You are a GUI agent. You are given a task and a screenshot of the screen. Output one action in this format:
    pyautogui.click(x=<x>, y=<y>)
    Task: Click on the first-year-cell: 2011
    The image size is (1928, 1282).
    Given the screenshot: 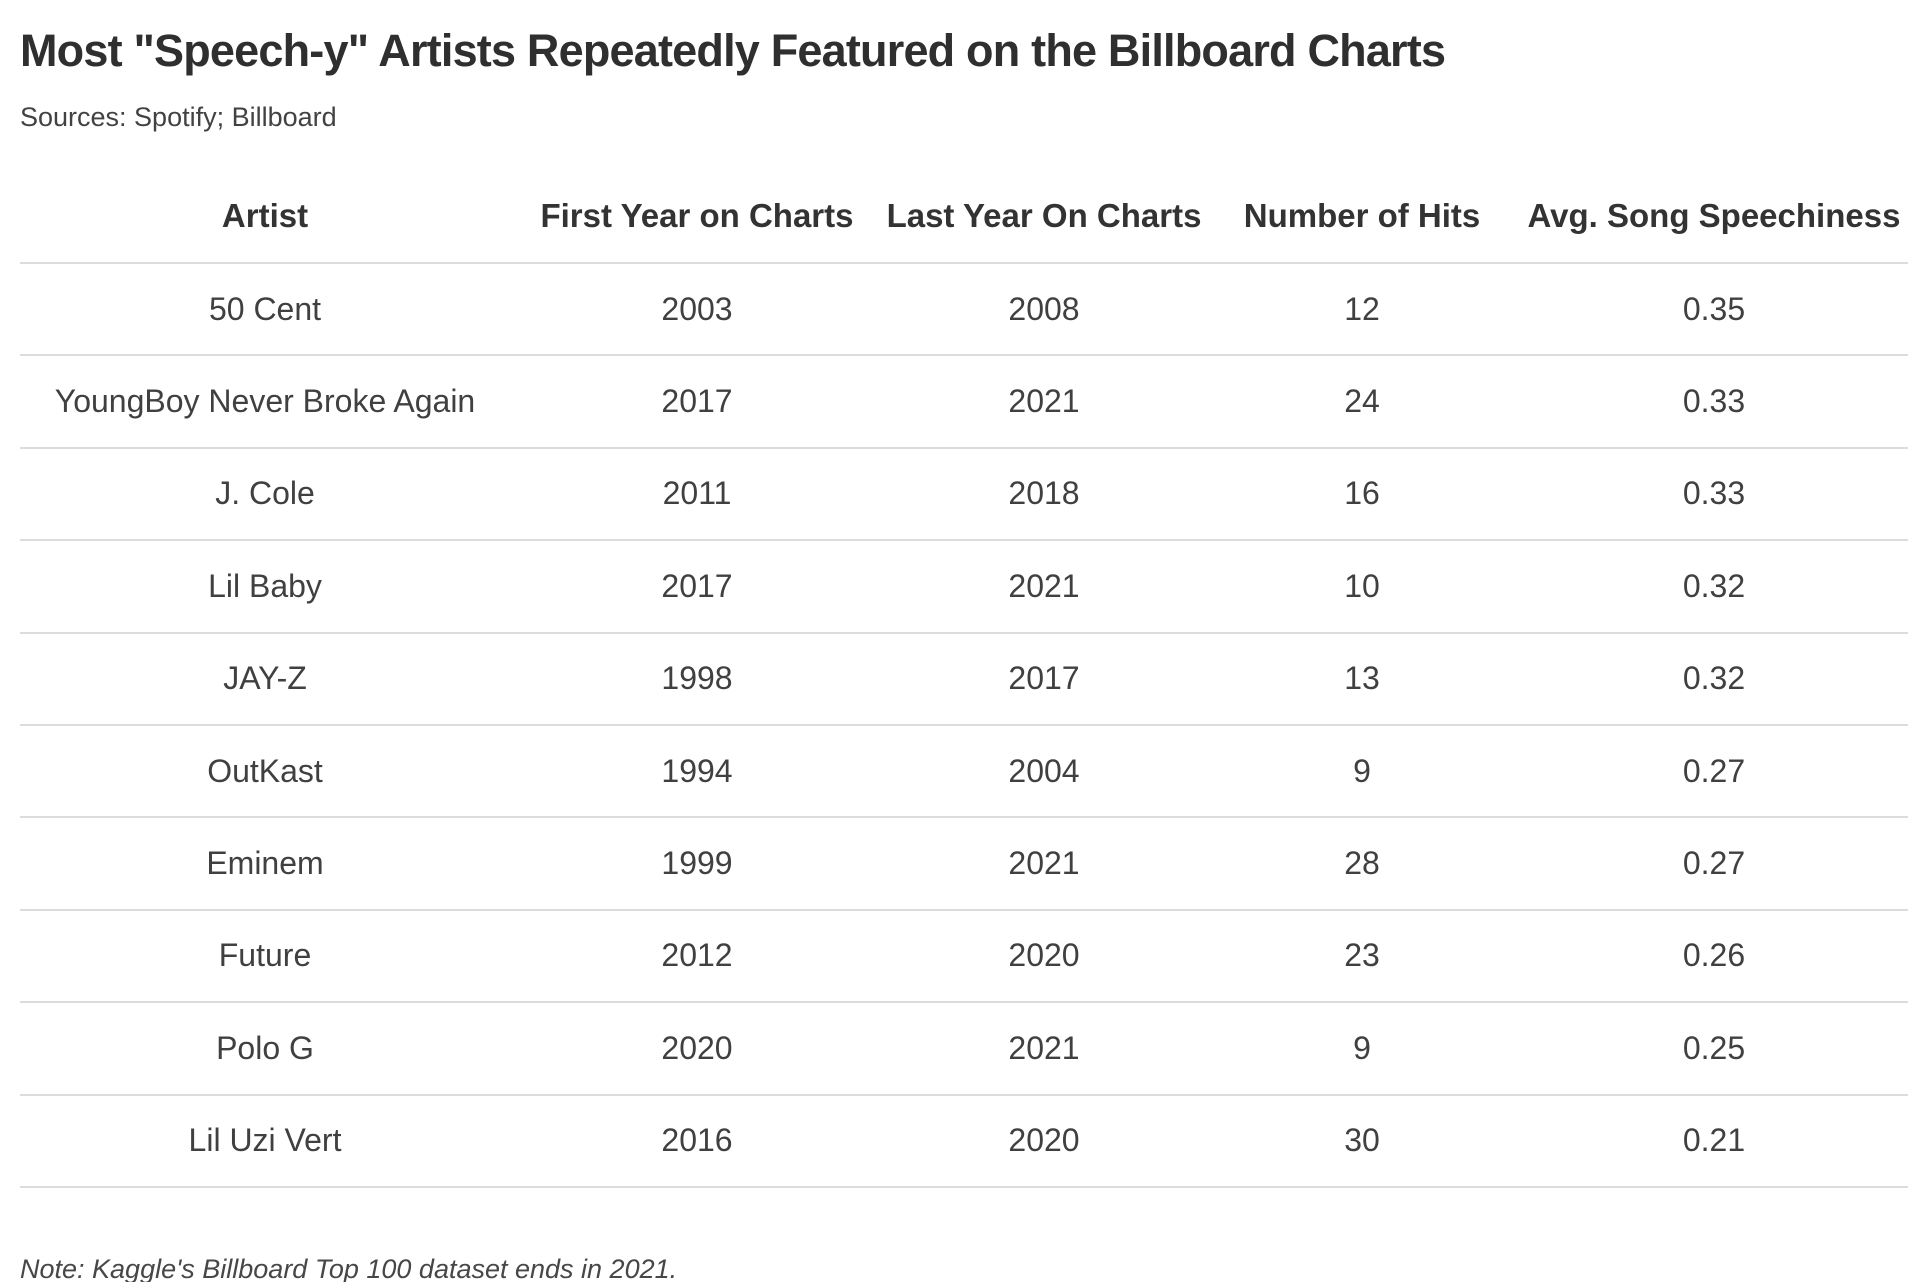 What is the action you would take?
    pyautogui.click(x=697, y=494)
    